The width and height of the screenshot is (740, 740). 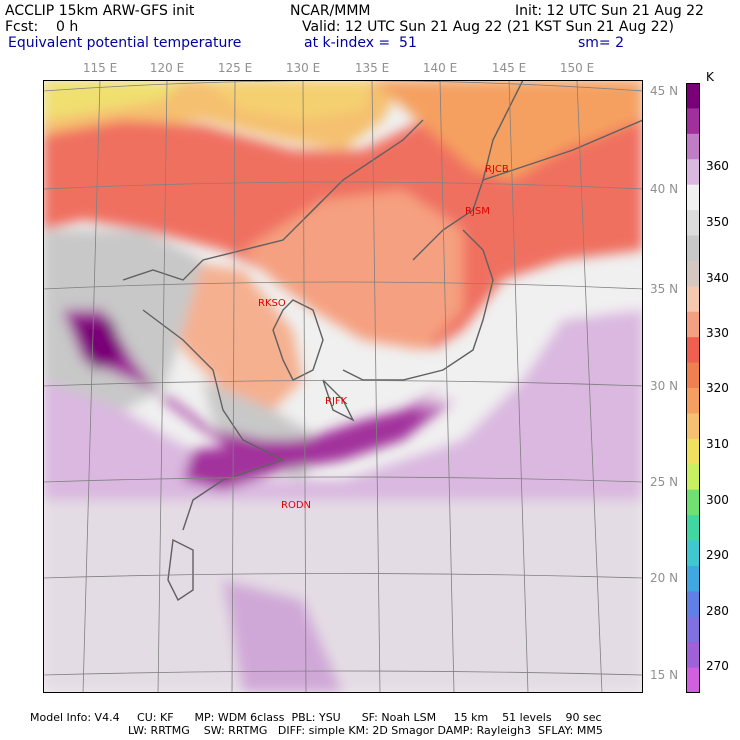 What do you see at coordinates (336, 401) in the screenshot?
I see `station-rjfk: RJFK` at bounding box center [336, 401].